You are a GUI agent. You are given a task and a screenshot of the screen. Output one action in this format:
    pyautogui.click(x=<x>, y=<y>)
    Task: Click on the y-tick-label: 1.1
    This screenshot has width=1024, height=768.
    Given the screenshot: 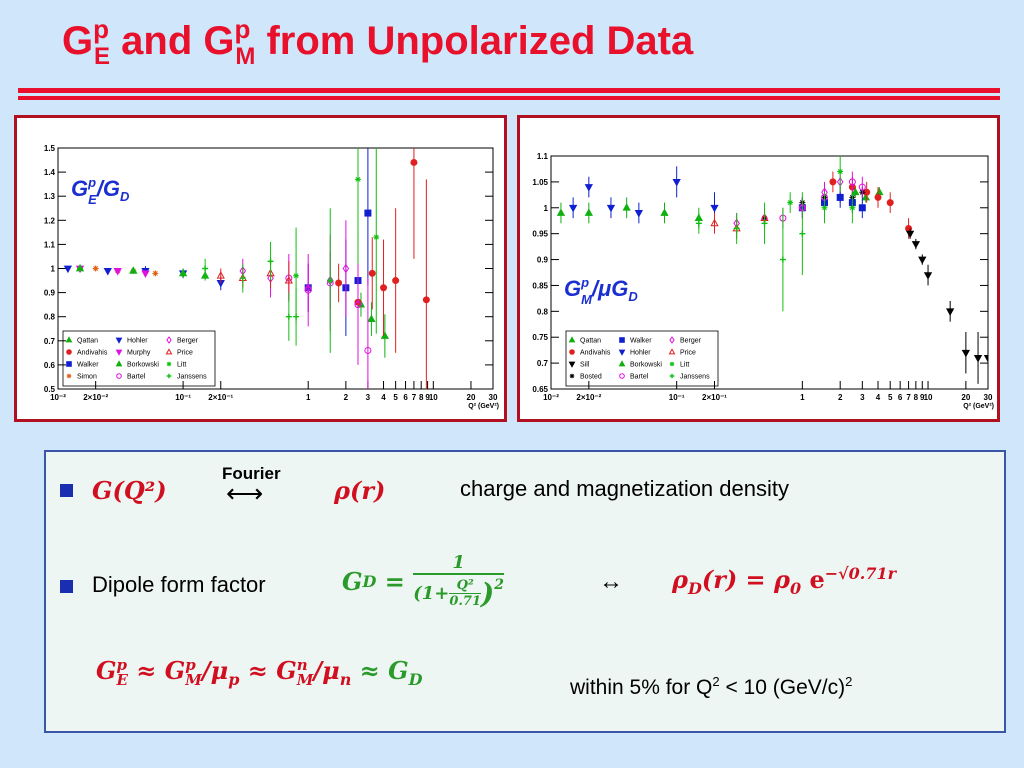 What is the action you would take?
    pyautogui.click(x=50, y=244)
    